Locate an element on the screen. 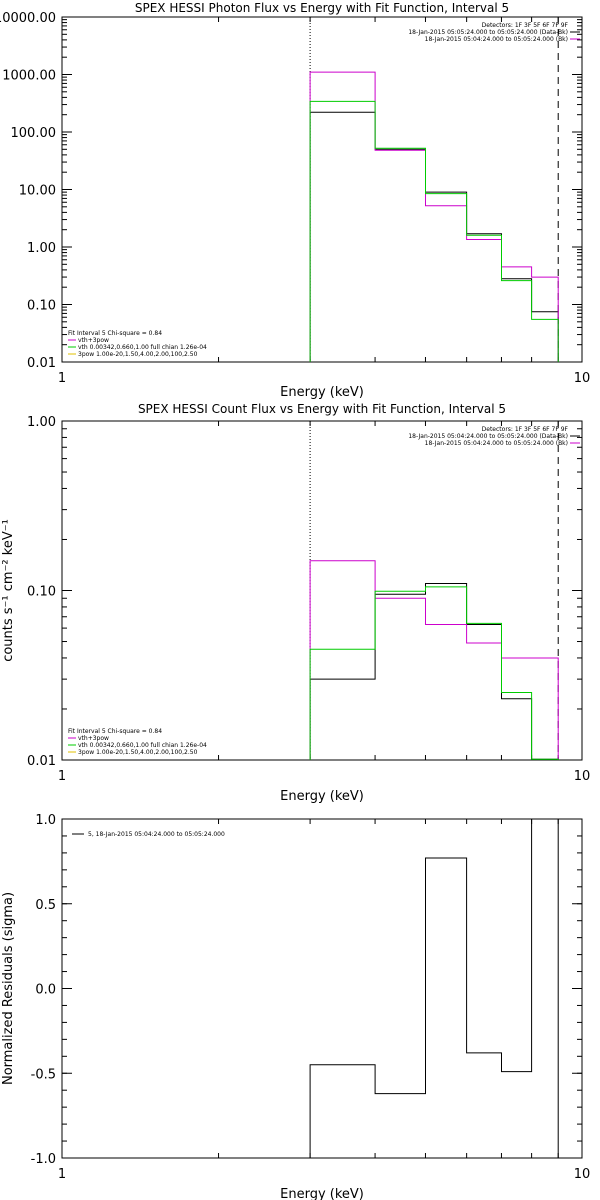  y-tick-label: -1.0 is located at coordinates (43, 1159).